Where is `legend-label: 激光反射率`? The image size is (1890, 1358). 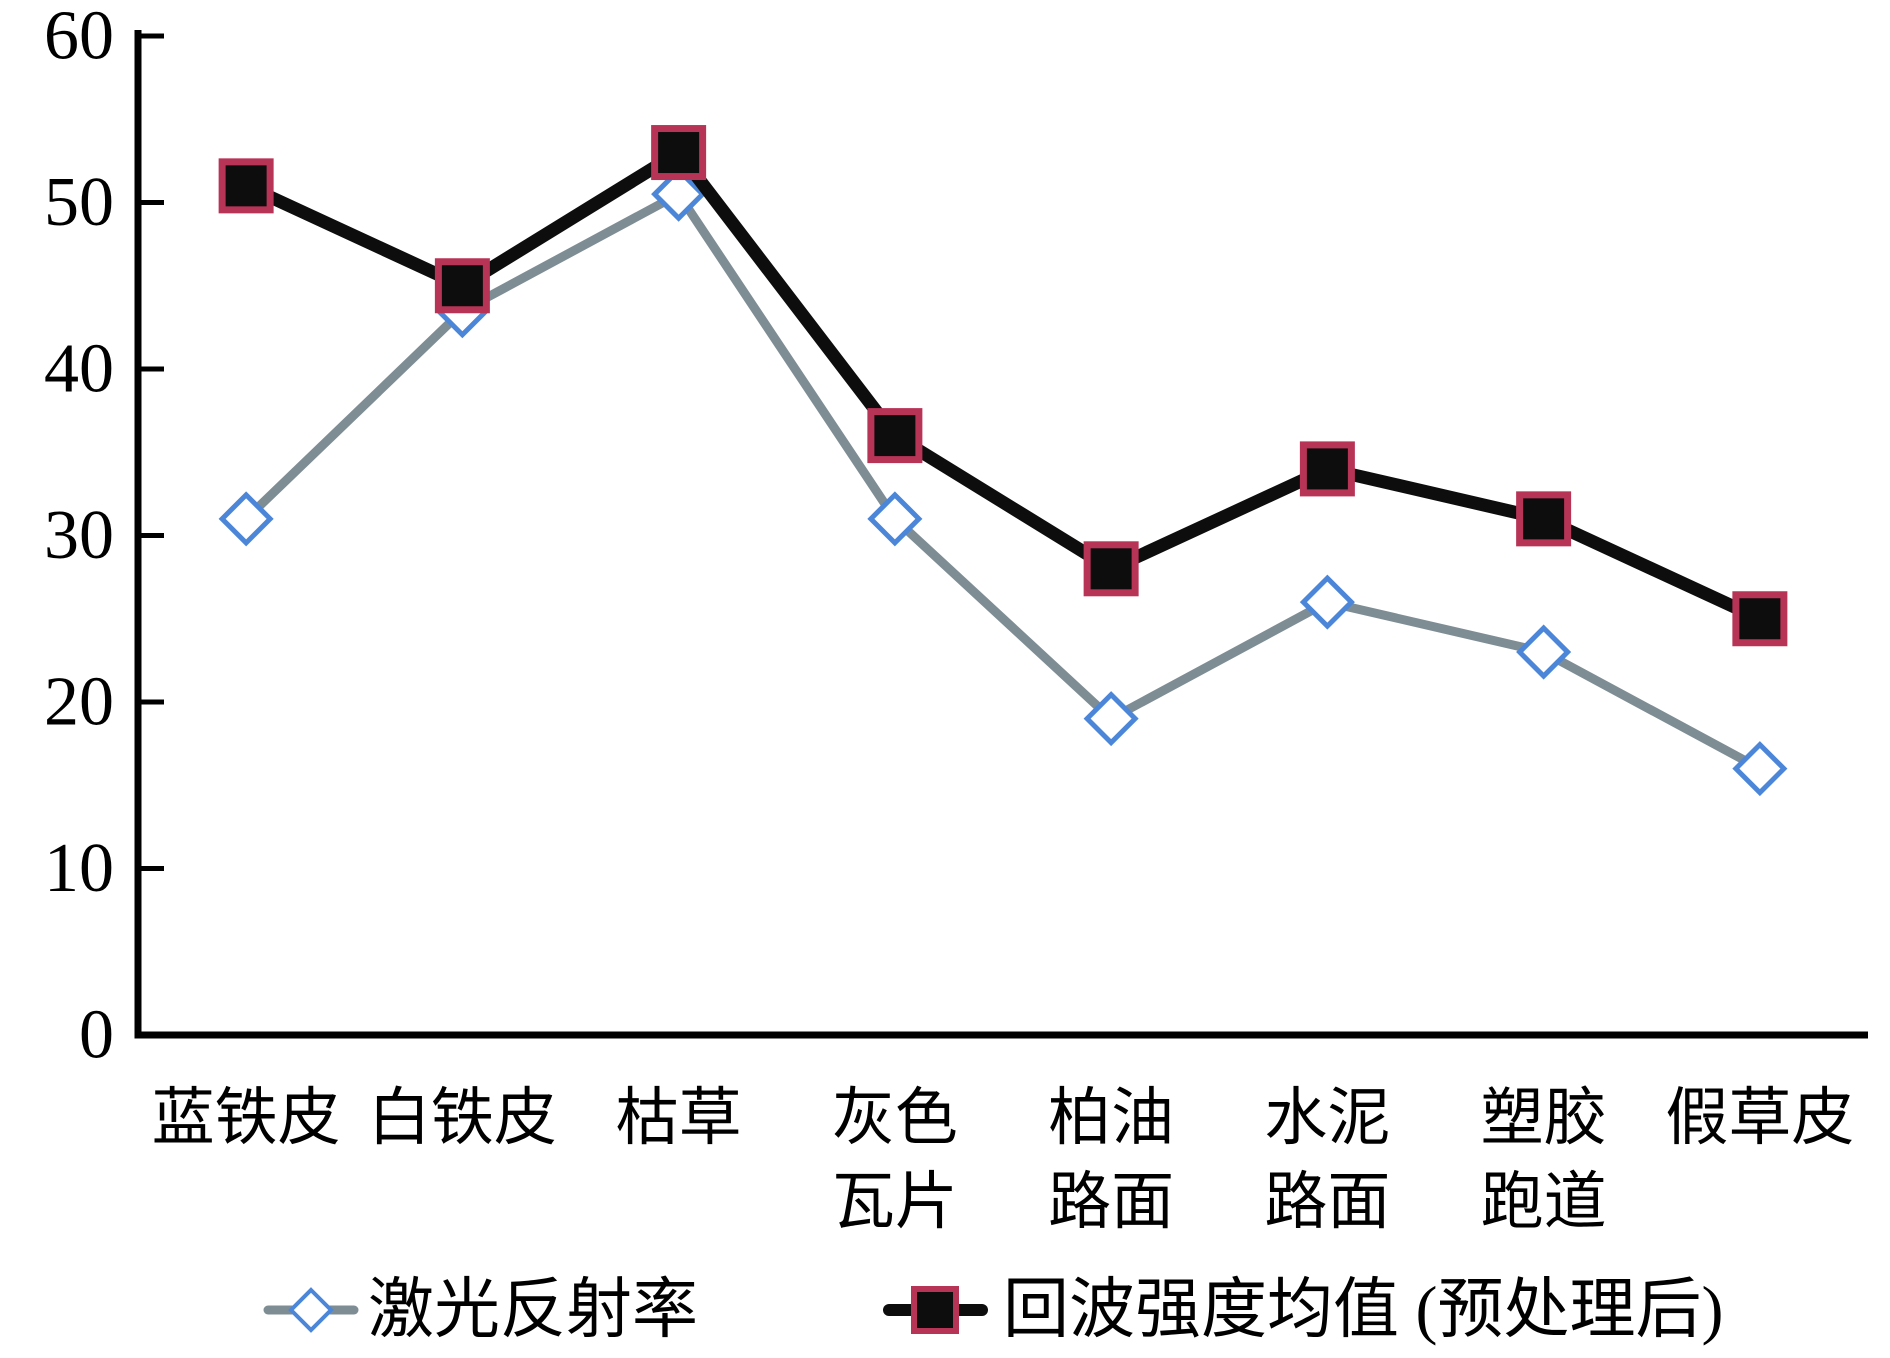
legend-label: 激光反射率 is located at coordinates (533, 1310).